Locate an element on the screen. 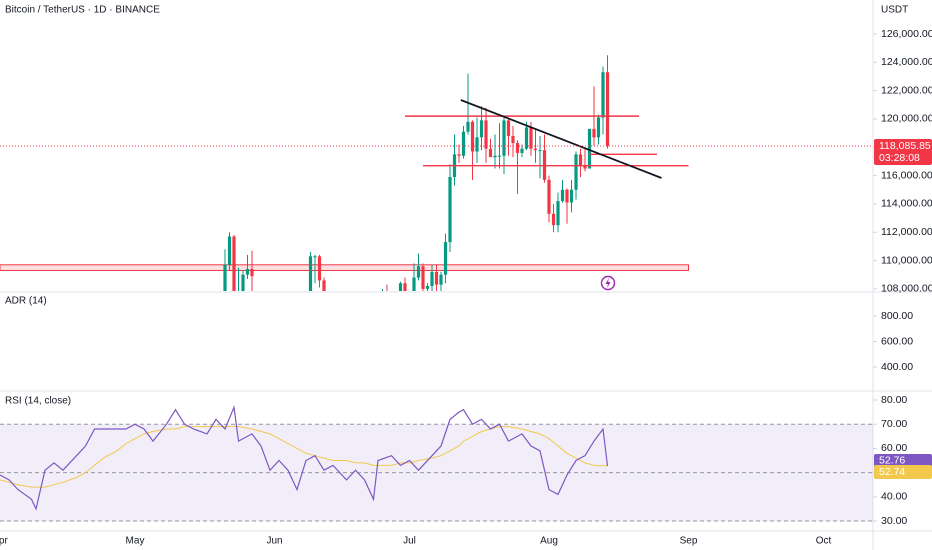 The width and height of the screenshot is (932, 550). y-tick-label: 800.00 is located at coordinates (897, 316).